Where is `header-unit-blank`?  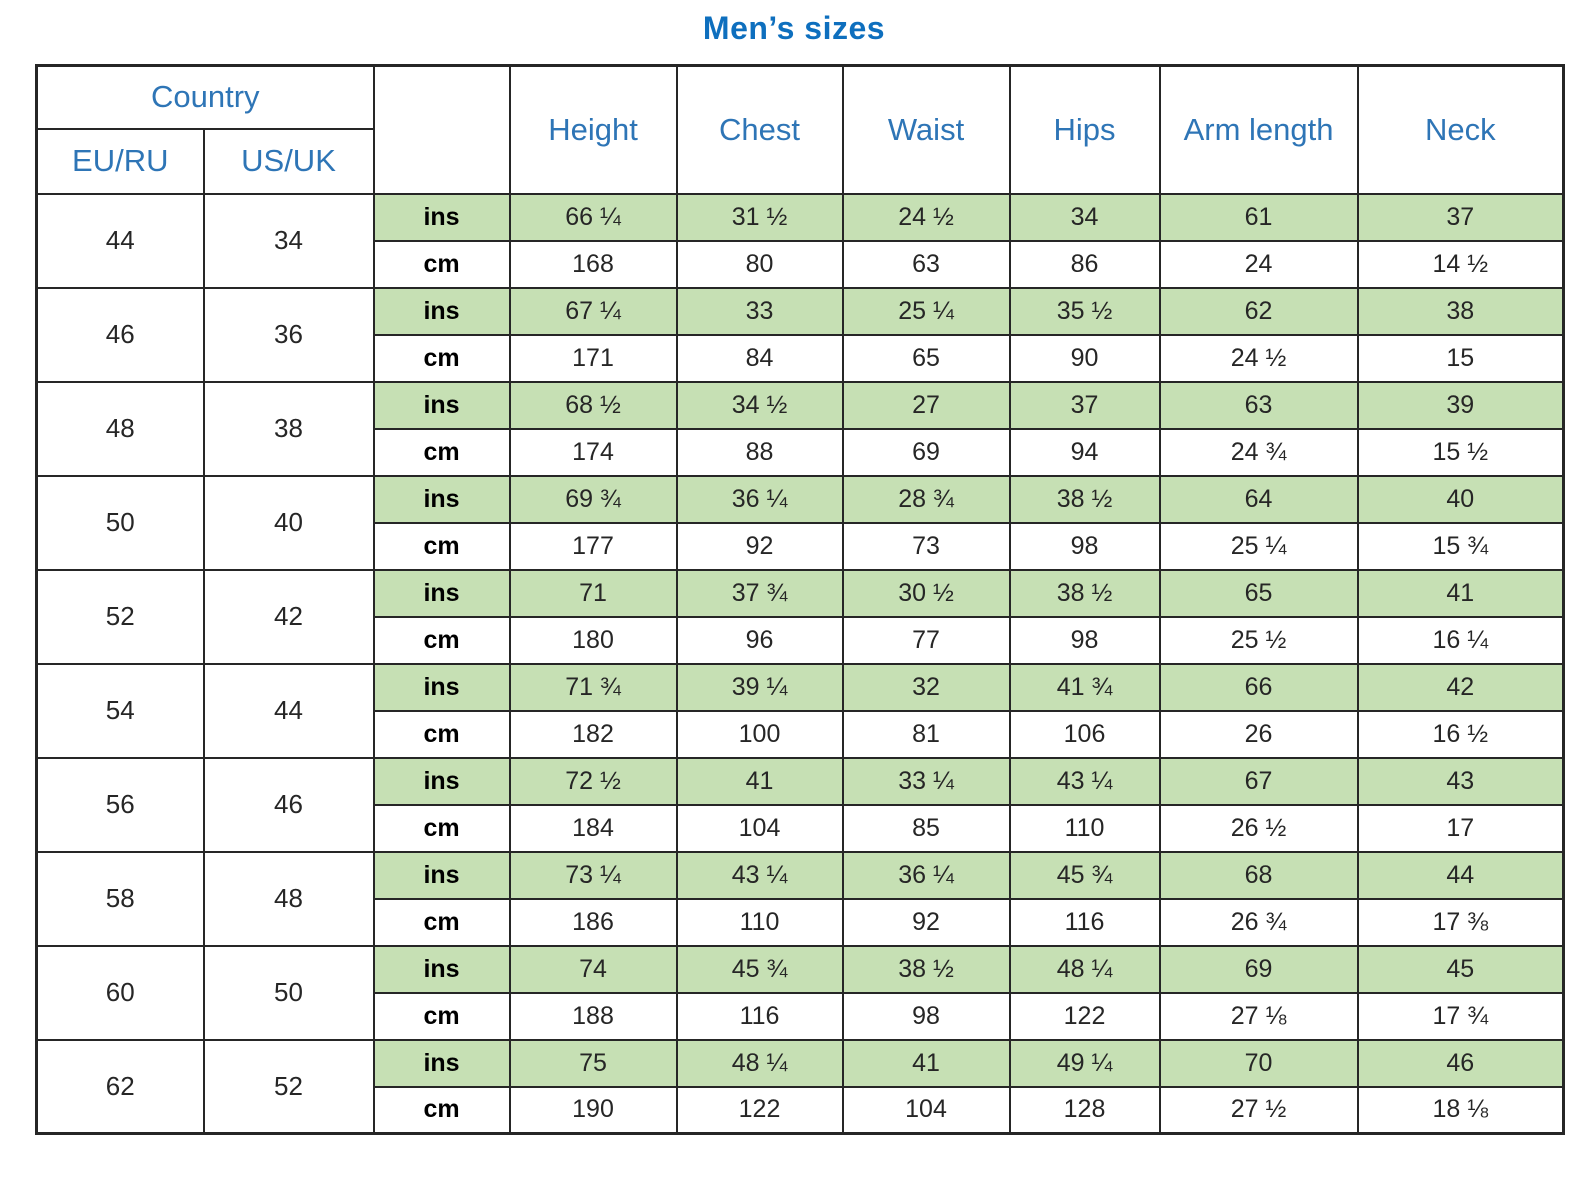
header-unit-blank is located at coordinates (441, 129).